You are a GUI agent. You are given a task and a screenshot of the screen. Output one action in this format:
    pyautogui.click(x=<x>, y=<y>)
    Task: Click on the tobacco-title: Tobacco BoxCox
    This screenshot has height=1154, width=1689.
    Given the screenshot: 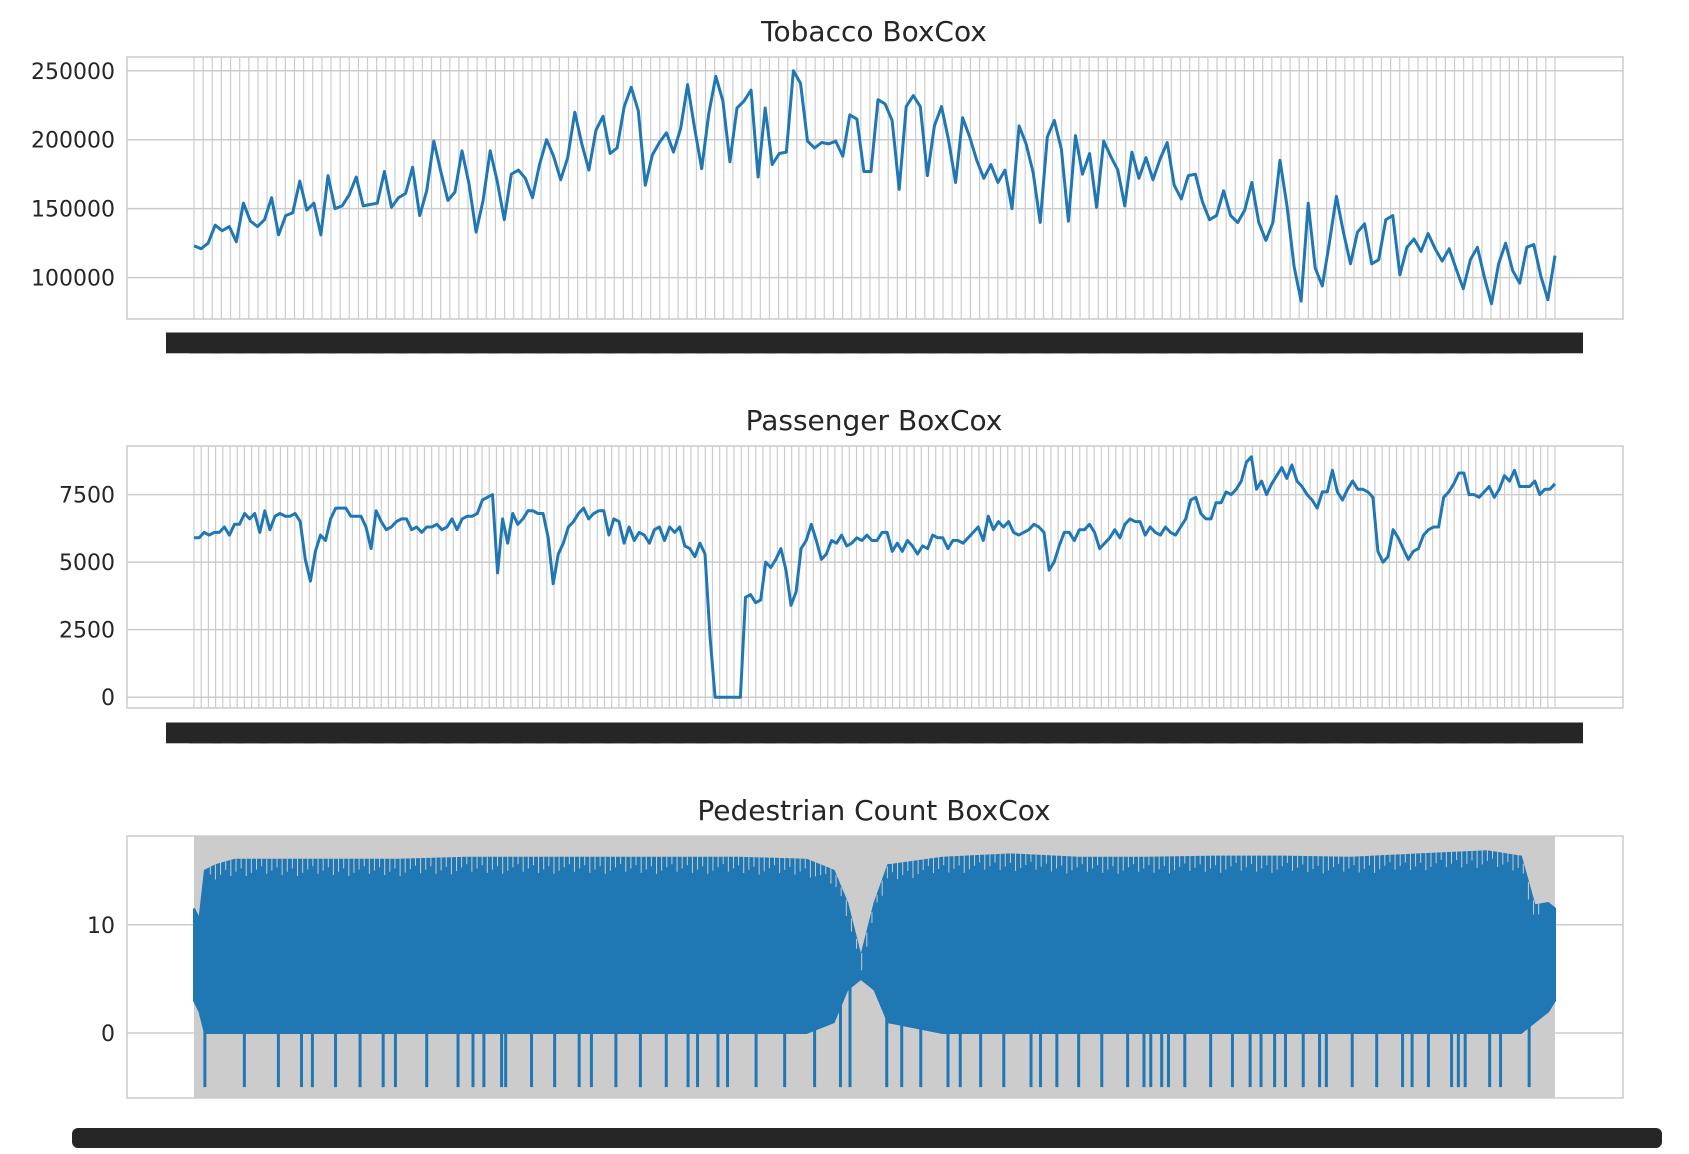 What is the action you would take?
    pyautogui.click(x=873, y=31)
    